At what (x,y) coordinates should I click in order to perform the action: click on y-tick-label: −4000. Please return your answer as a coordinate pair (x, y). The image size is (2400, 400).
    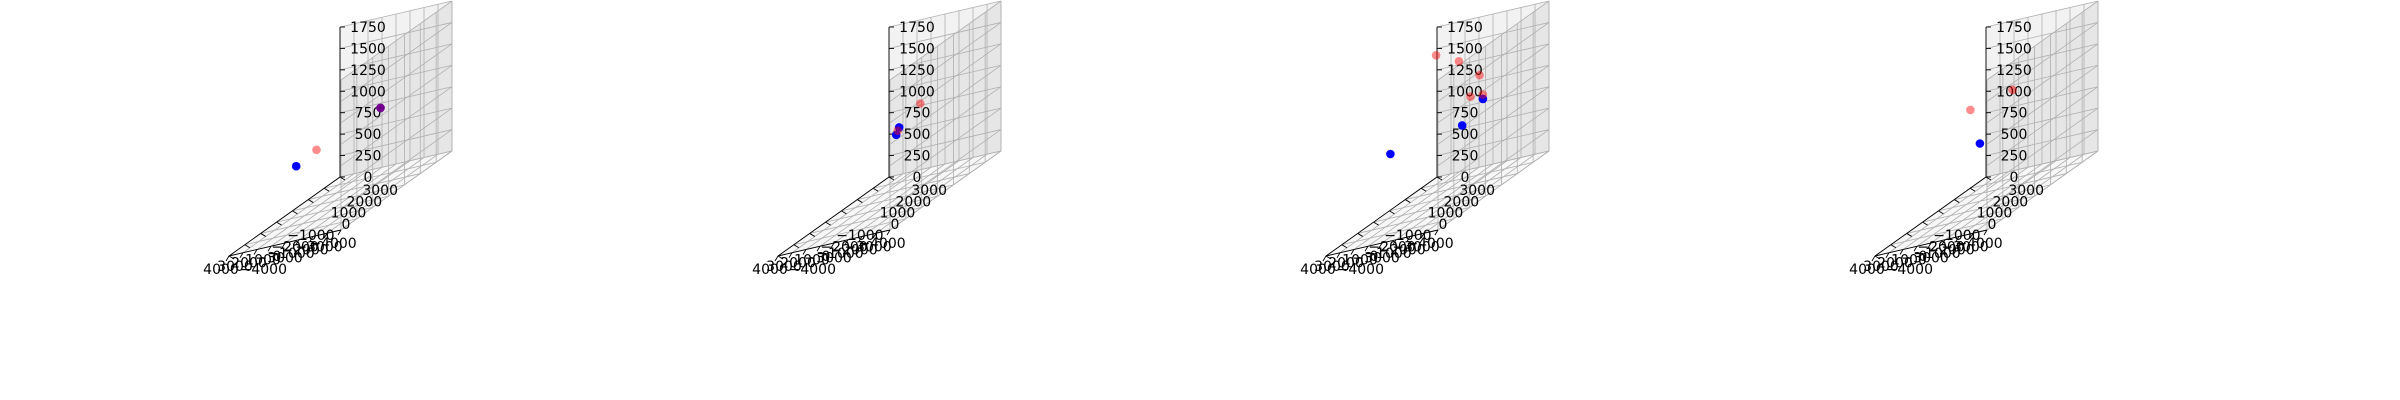
    Looking at the image, I should click on (263, 270).